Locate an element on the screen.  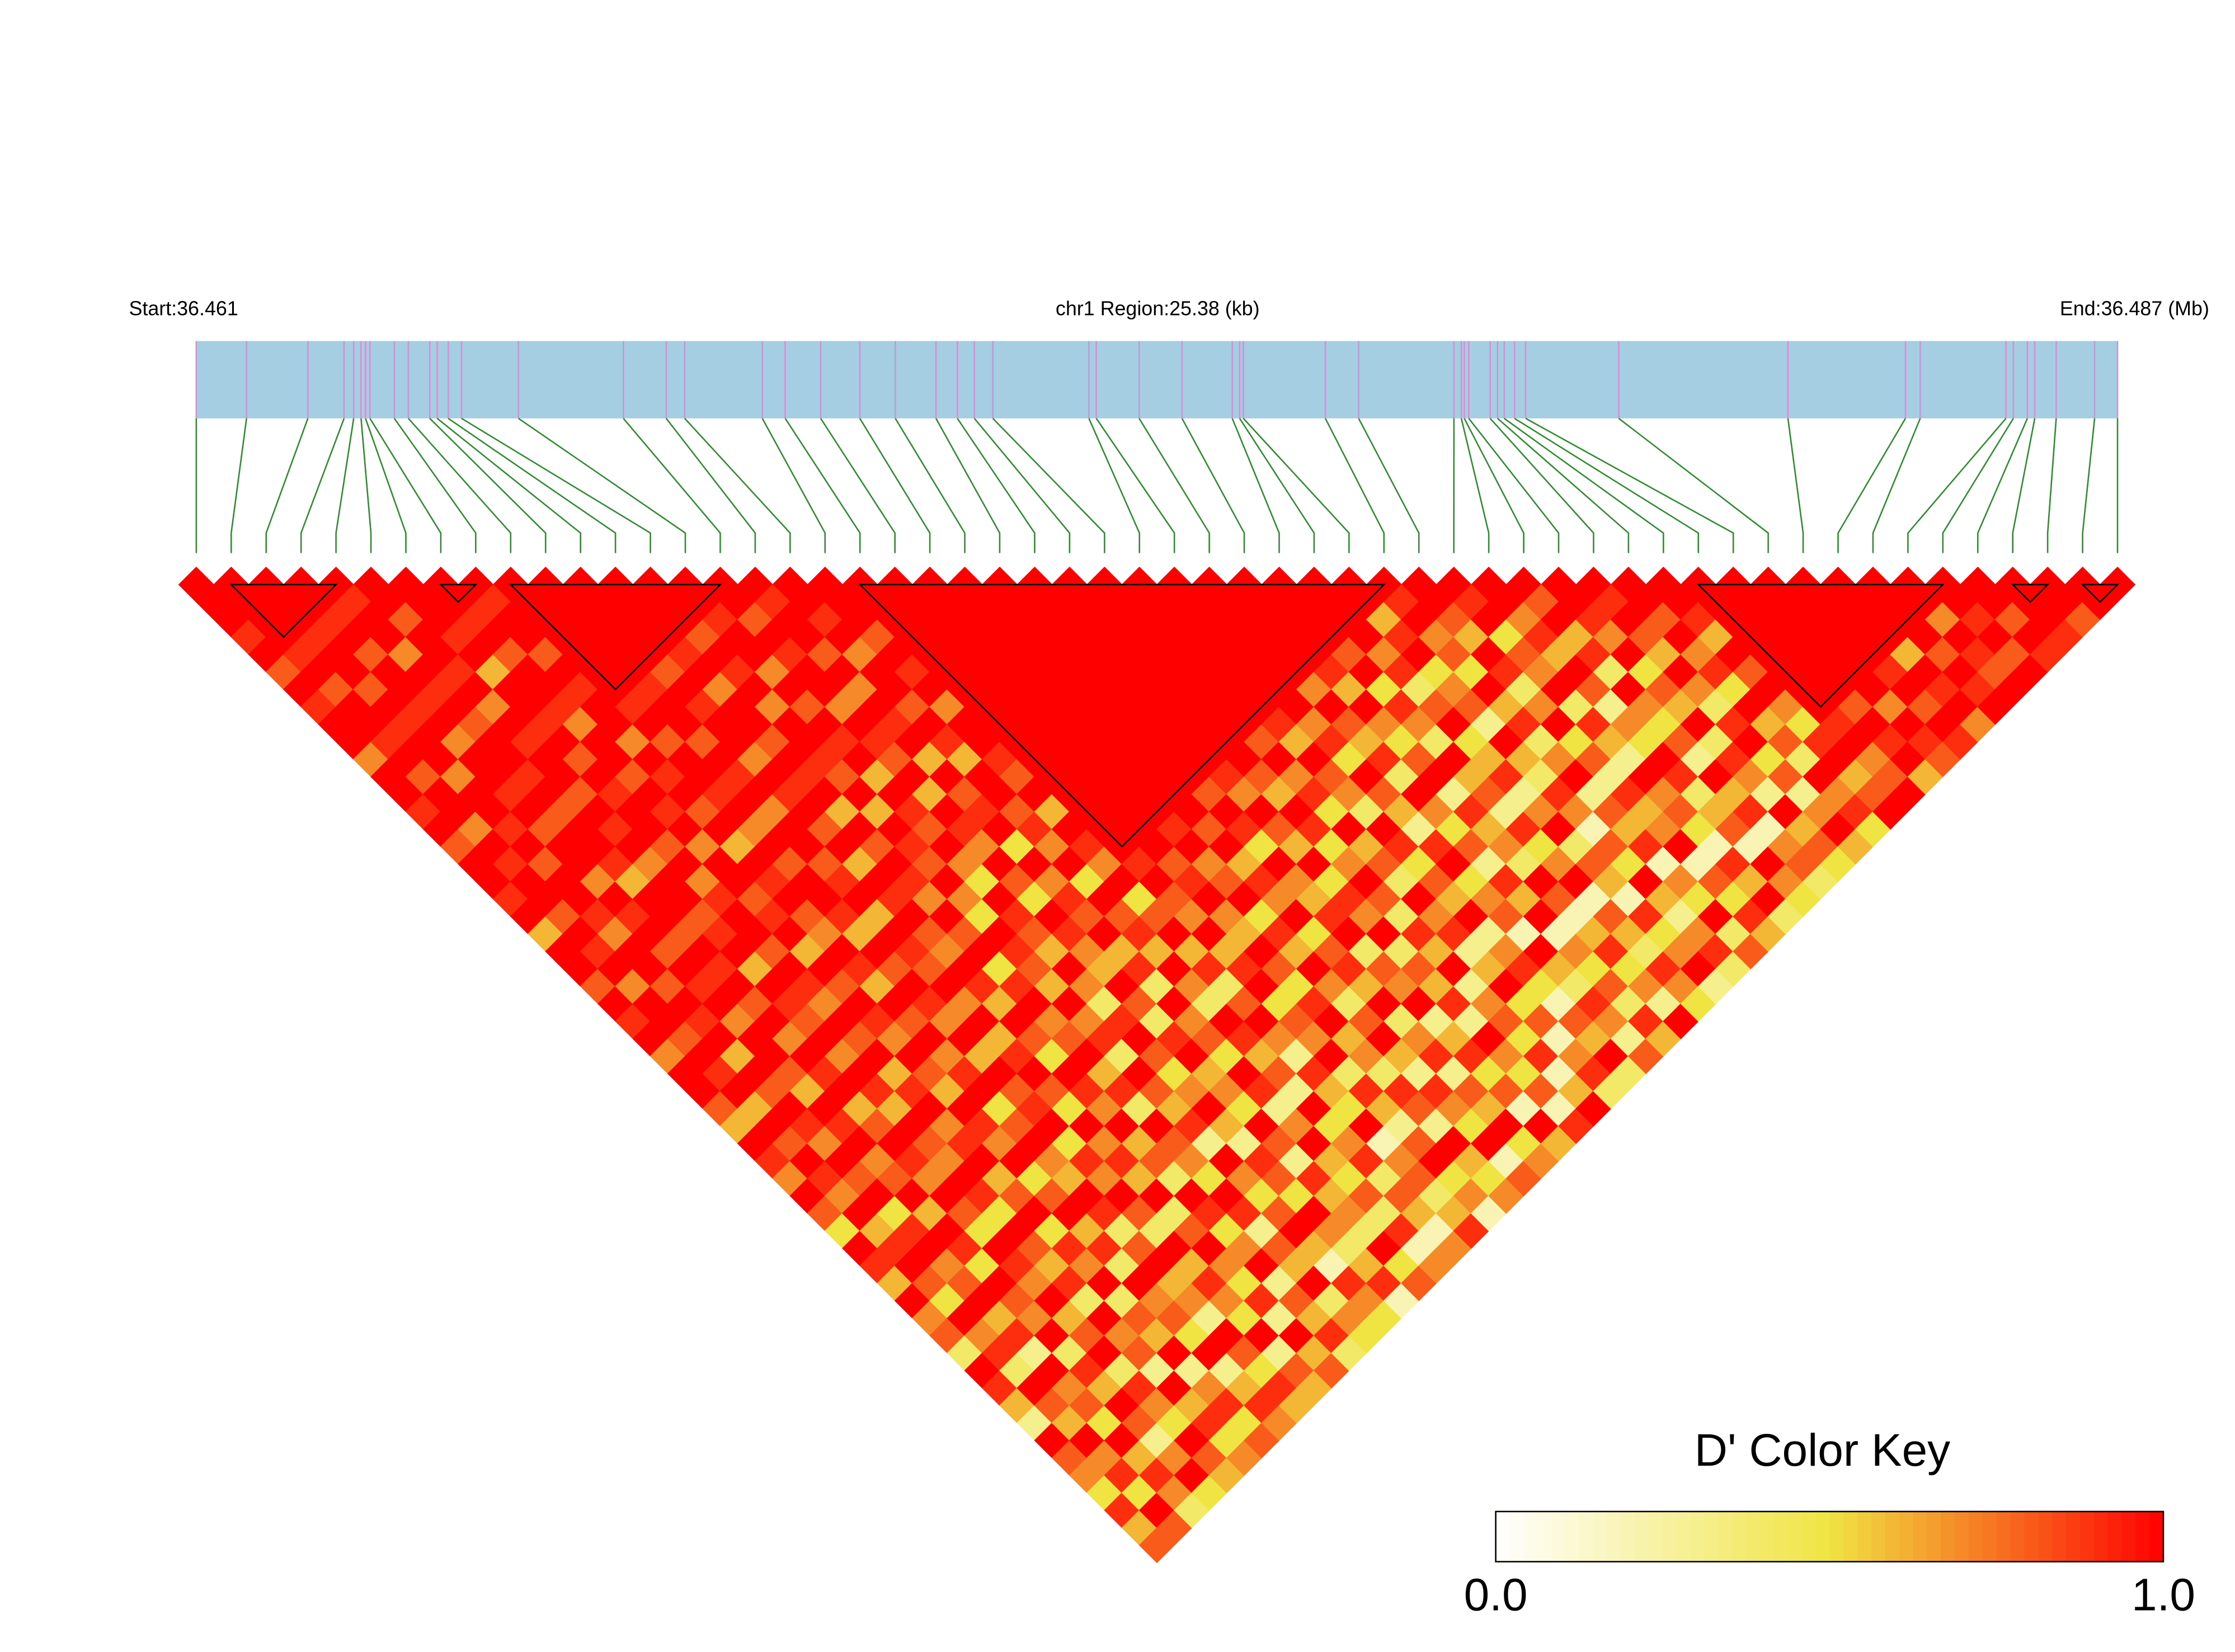
colorbar-frame is located at coordinates (1830, 1536).